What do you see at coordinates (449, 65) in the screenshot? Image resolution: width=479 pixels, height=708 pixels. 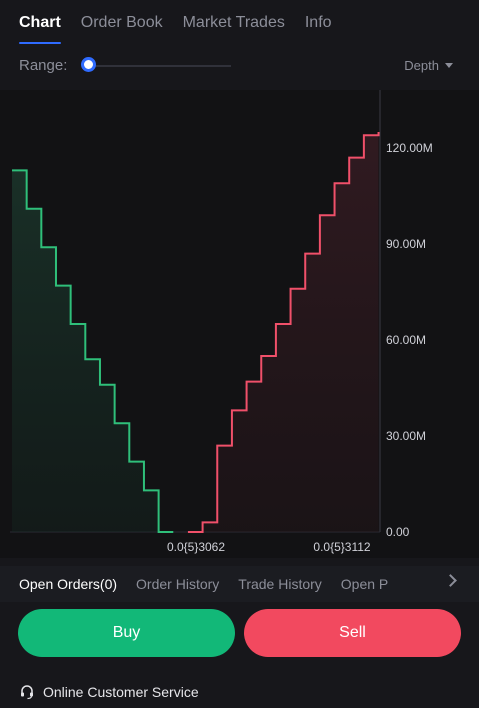 I see `caret-down-icon` at bounding box center [449, 65].